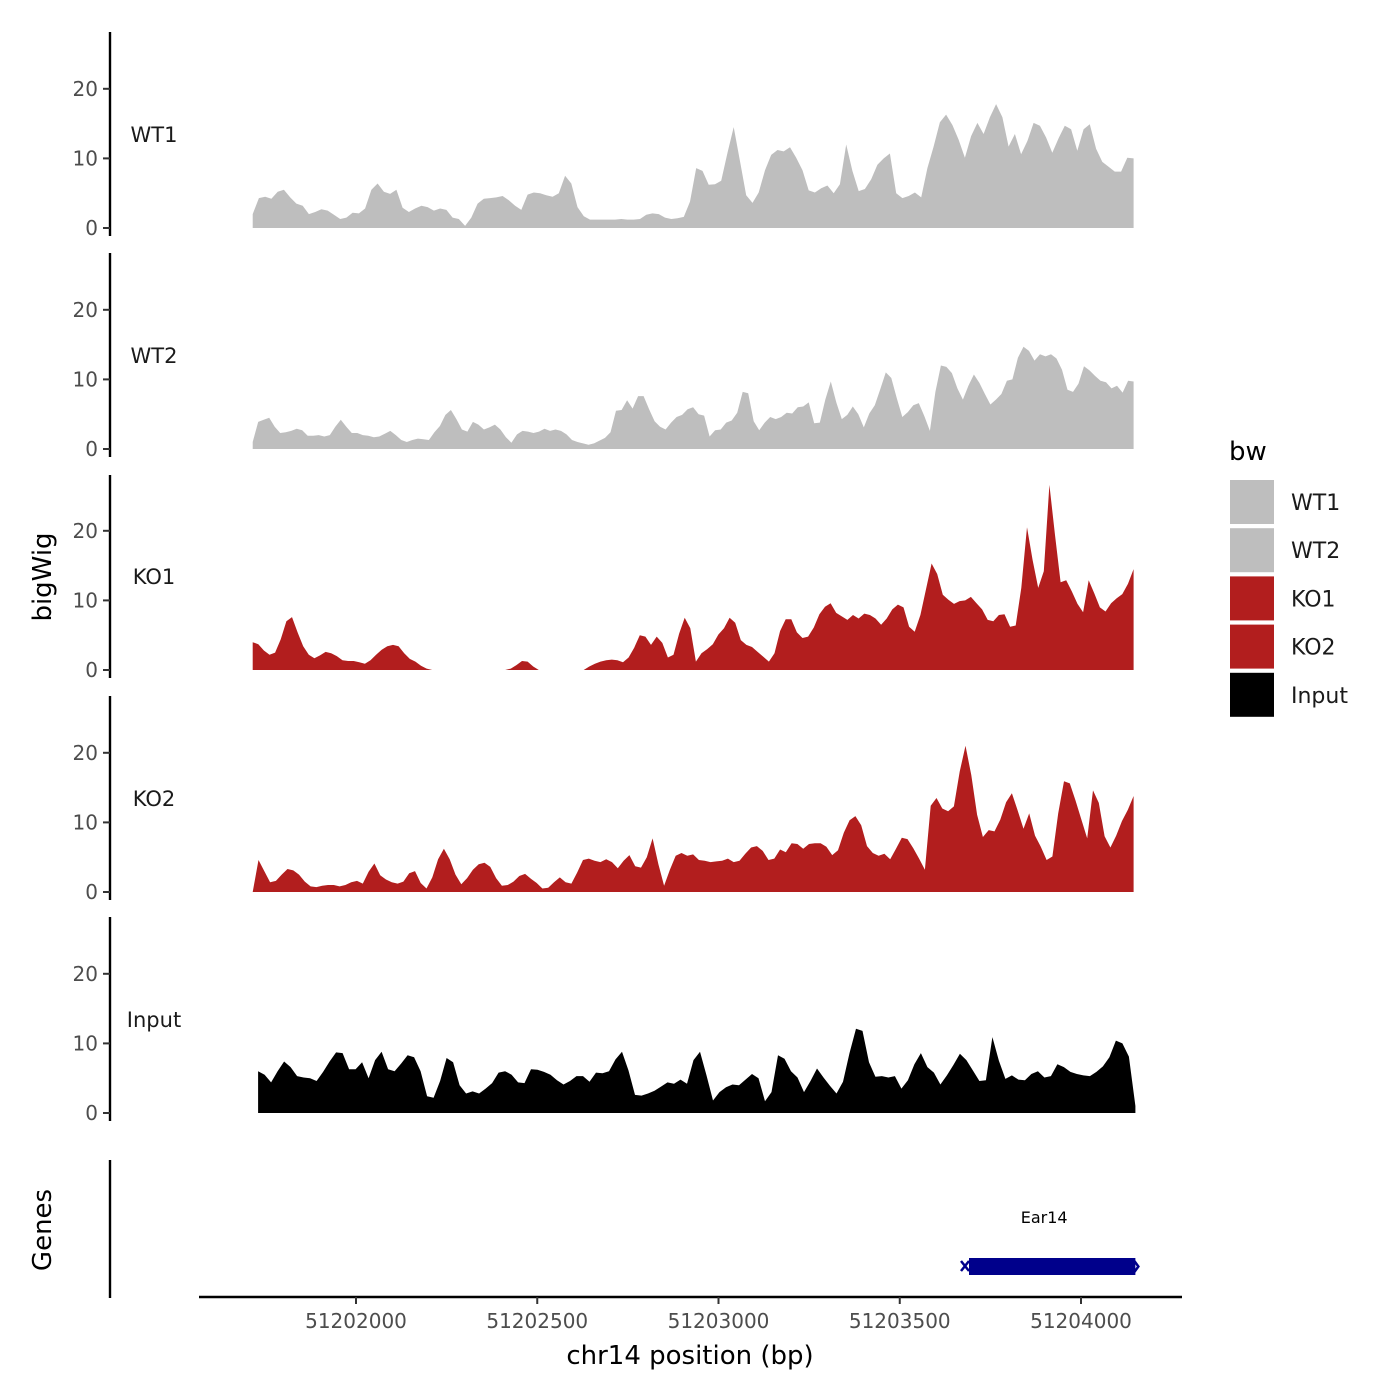  Describe the element at coordinates (1289, 694) in the screenshot. I see `legend-item-input: Input` at that location.